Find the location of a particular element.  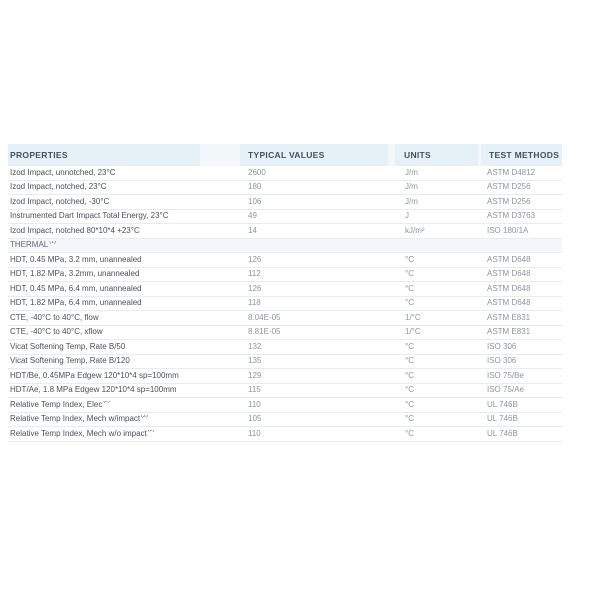

test-method-text: UL 746B is located at coordinates (502, 419).